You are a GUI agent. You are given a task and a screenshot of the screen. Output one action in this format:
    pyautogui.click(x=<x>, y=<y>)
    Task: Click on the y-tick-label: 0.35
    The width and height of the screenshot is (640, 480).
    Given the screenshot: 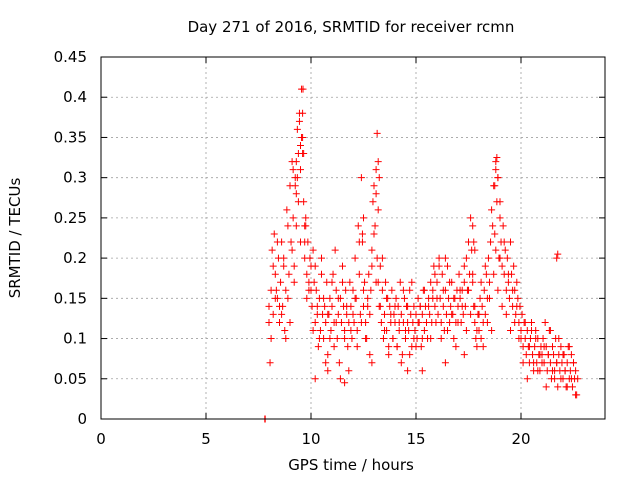 What is the action you would take?
    pyautogui.click(x=70, y=137)
    